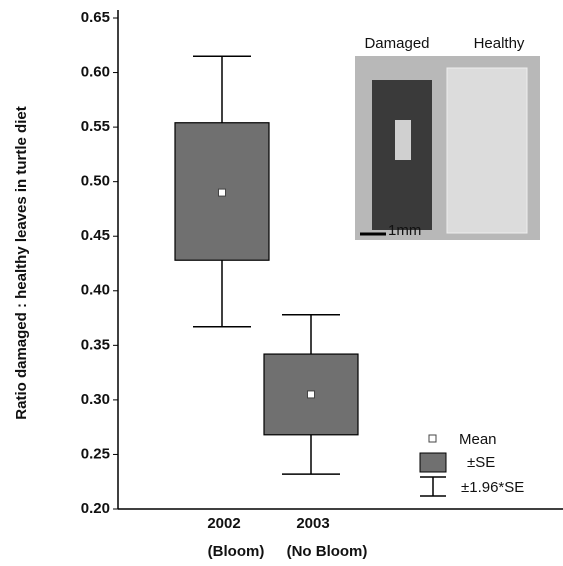 This screenshot has width=563, height=566. What do you see at coordinates (95, 72) in the screenshot?
I see `y-tick-label: 0.60` at bounding box center [95, 72].